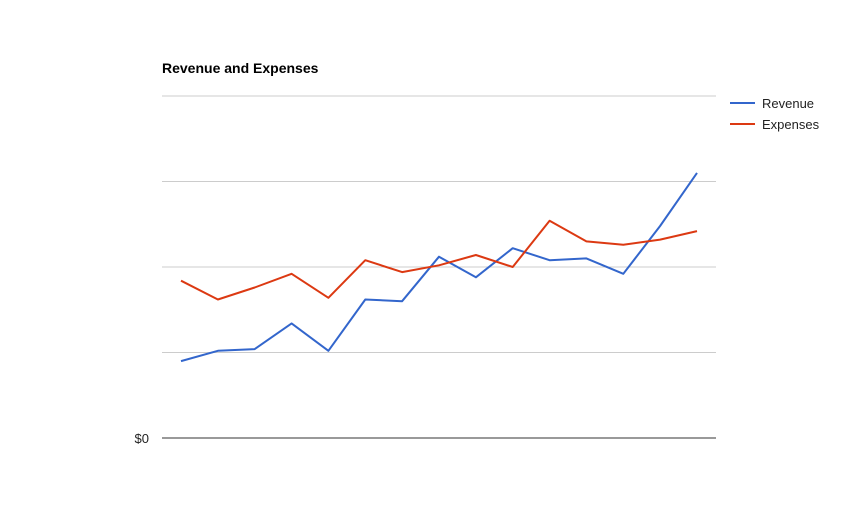 The image size is (866, 522). Describe the element at coordinates (439, 260) in the screenshot. I see `series-line-expenses` at that location.